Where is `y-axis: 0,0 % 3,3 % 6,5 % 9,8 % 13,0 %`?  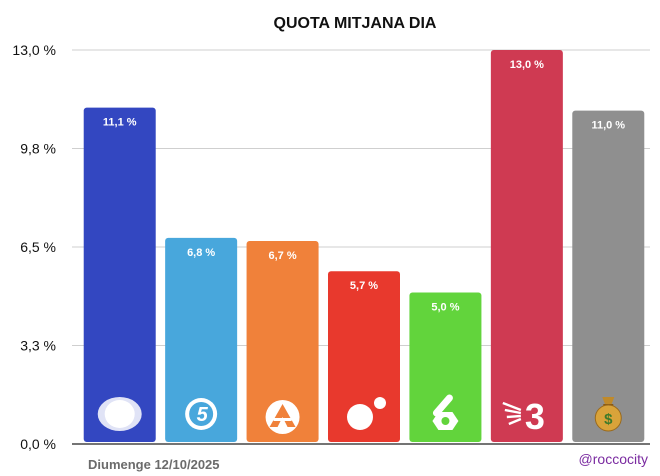
y-axis: 0,0 % 3,3 % 6,5 % 9,8 % 13,0 % is located at coordinates (34, 247).